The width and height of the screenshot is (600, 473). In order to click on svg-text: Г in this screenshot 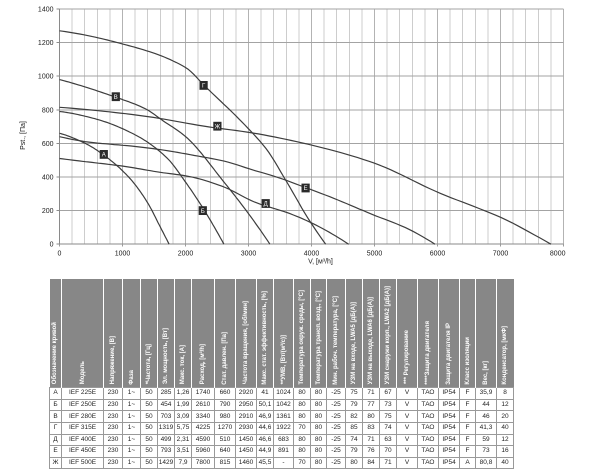, I will do `click(204, 87)`.